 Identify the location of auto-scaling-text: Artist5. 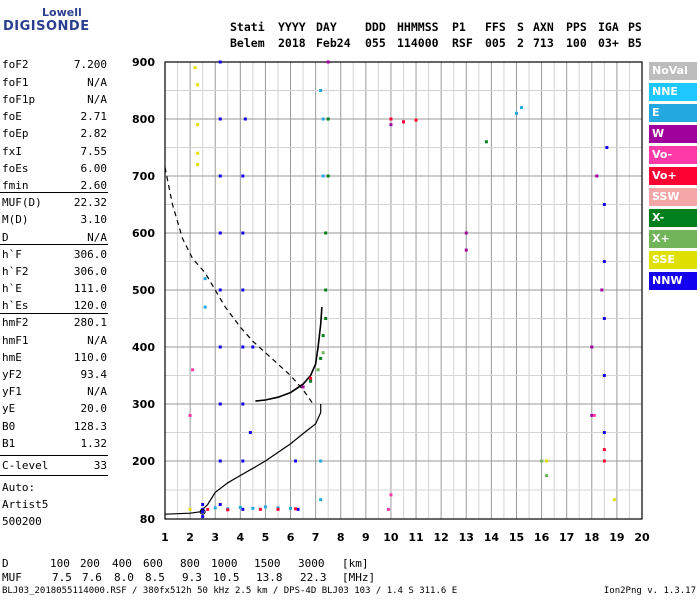
(25, 504).